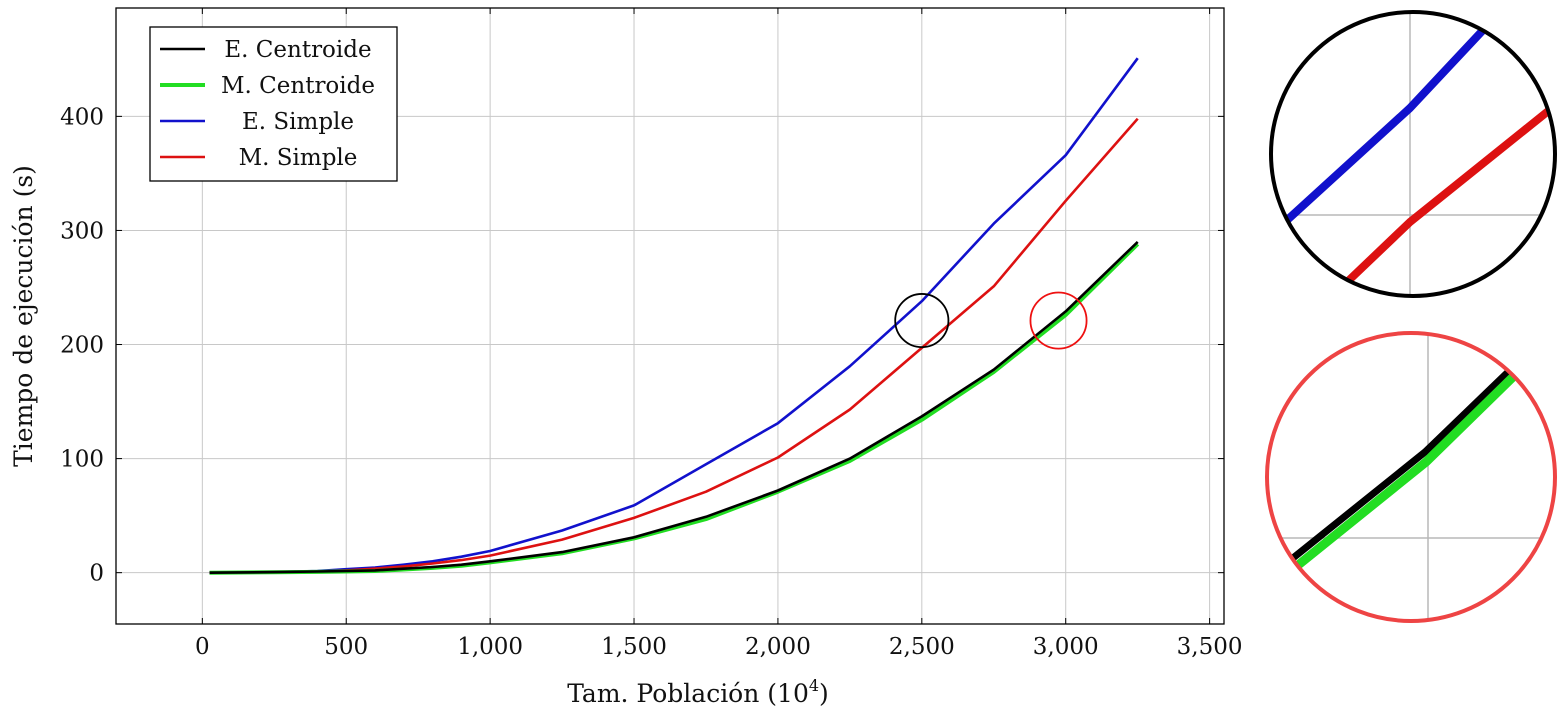 The width and height of the screenshot is (1562, 711). Describe the element at coordinates (82, 231) in the screenshot. I see `y-tick-label: 300` at that location.